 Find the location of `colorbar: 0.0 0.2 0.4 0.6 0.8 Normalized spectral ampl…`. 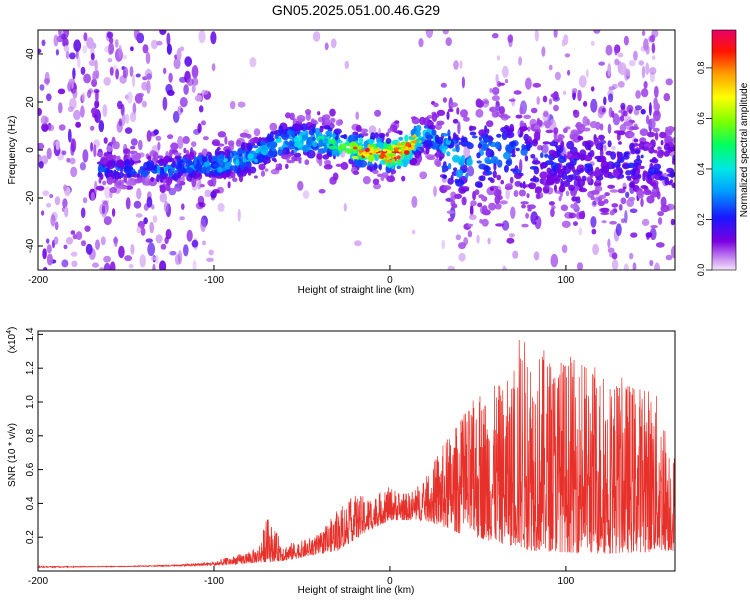

colorbar: 0.0 0.2 0.4 0.6 0.8 Normalized spectral ampl… is located at coordinates (723, 152).